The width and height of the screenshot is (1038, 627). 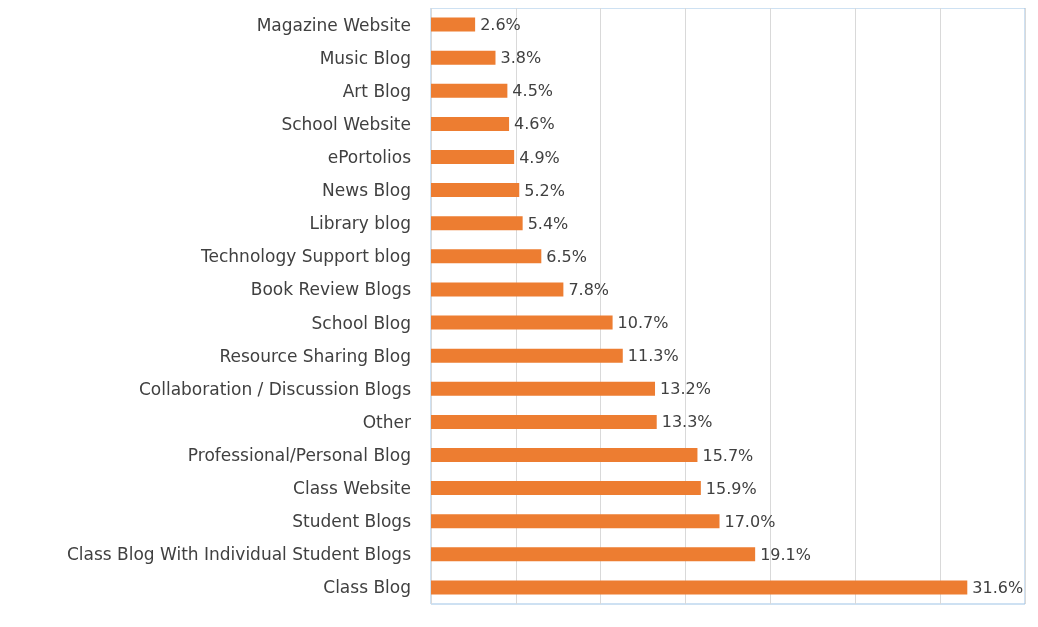 What do you see at coordinates (361, 322) in the screenshot?
I see `y-tick-label: School Blog` at bounding box center [361, 322].